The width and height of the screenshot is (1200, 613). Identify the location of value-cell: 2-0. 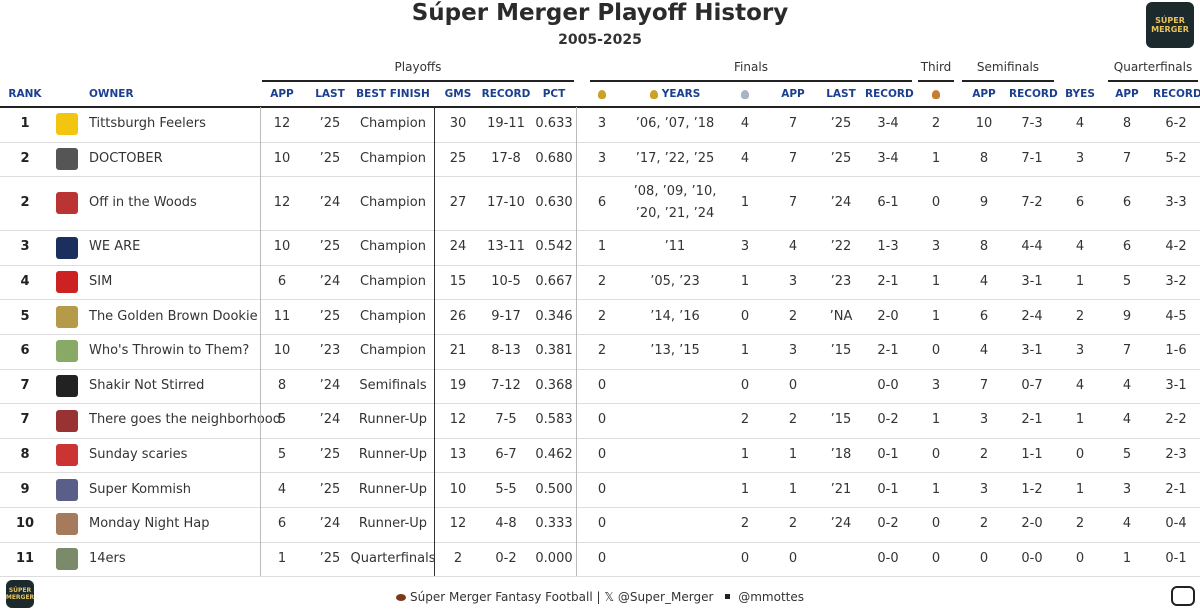
(1032, 524).